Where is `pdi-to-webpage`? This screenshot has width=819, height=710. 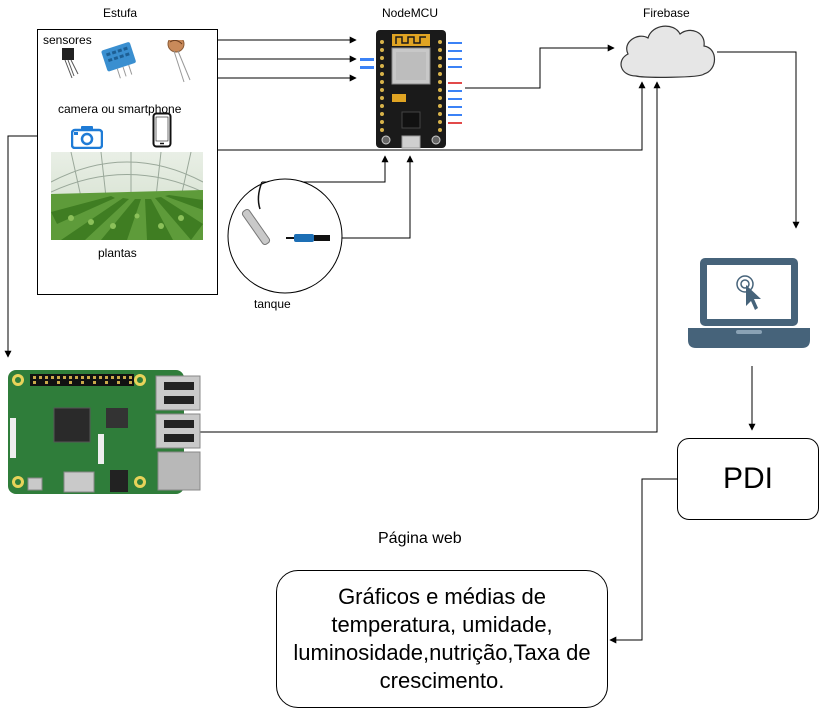 pdi-to-webpage is located at coordinates (643, 561).